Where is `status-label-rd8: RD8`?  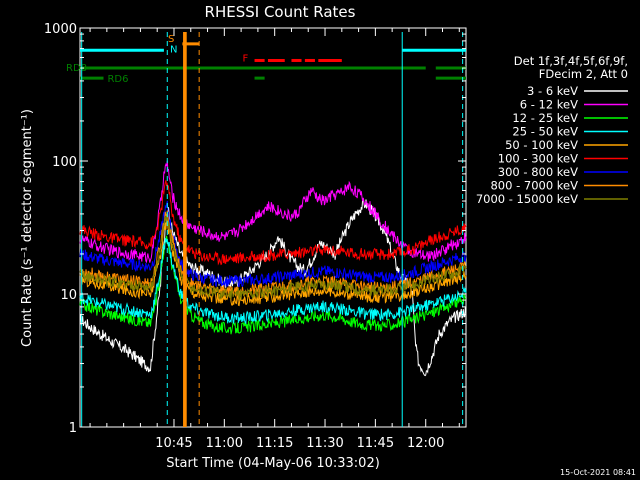
status-label-rd8: RD8 is located at coordinates (76, 68).